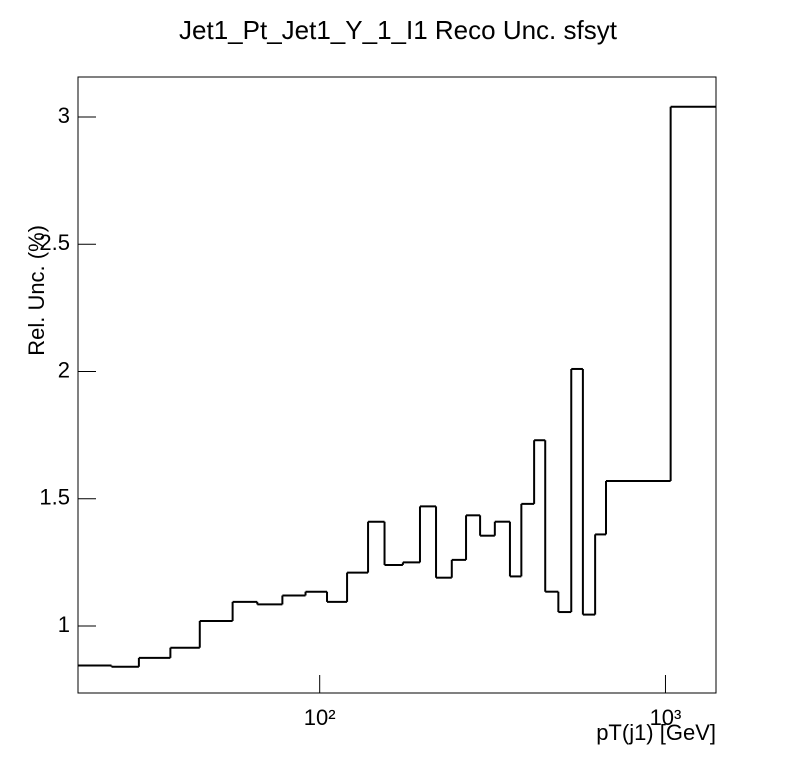 The width and height of the screenshot is (796, 777). I want to click on y-tick-label: 2.5, so click(54, 242).